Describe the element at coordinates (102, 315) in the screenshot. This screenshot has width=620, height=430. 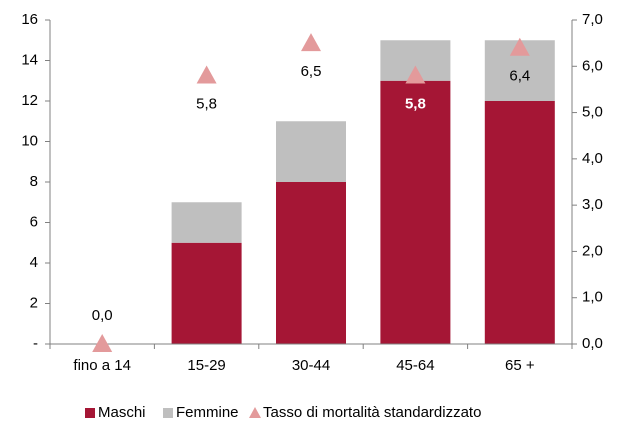
I see `data-label: 0,0` at that location.